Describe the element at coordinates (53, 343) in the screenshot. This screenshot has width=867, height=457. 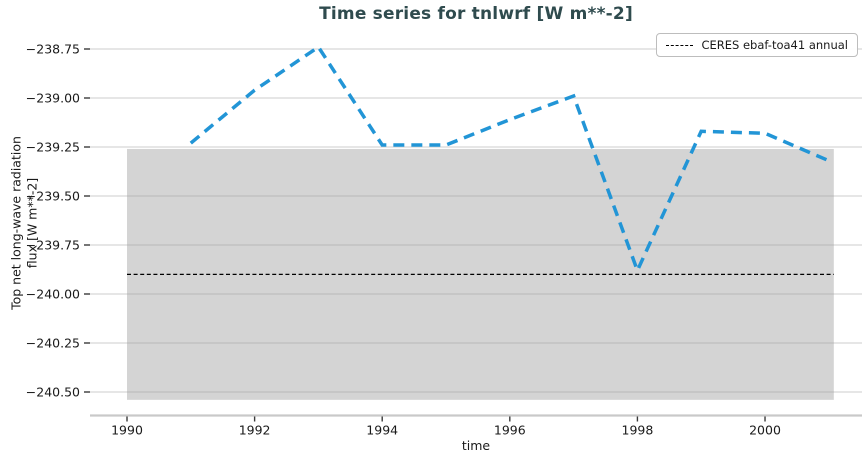
I see `y-tick-label: −240.25` at that location.